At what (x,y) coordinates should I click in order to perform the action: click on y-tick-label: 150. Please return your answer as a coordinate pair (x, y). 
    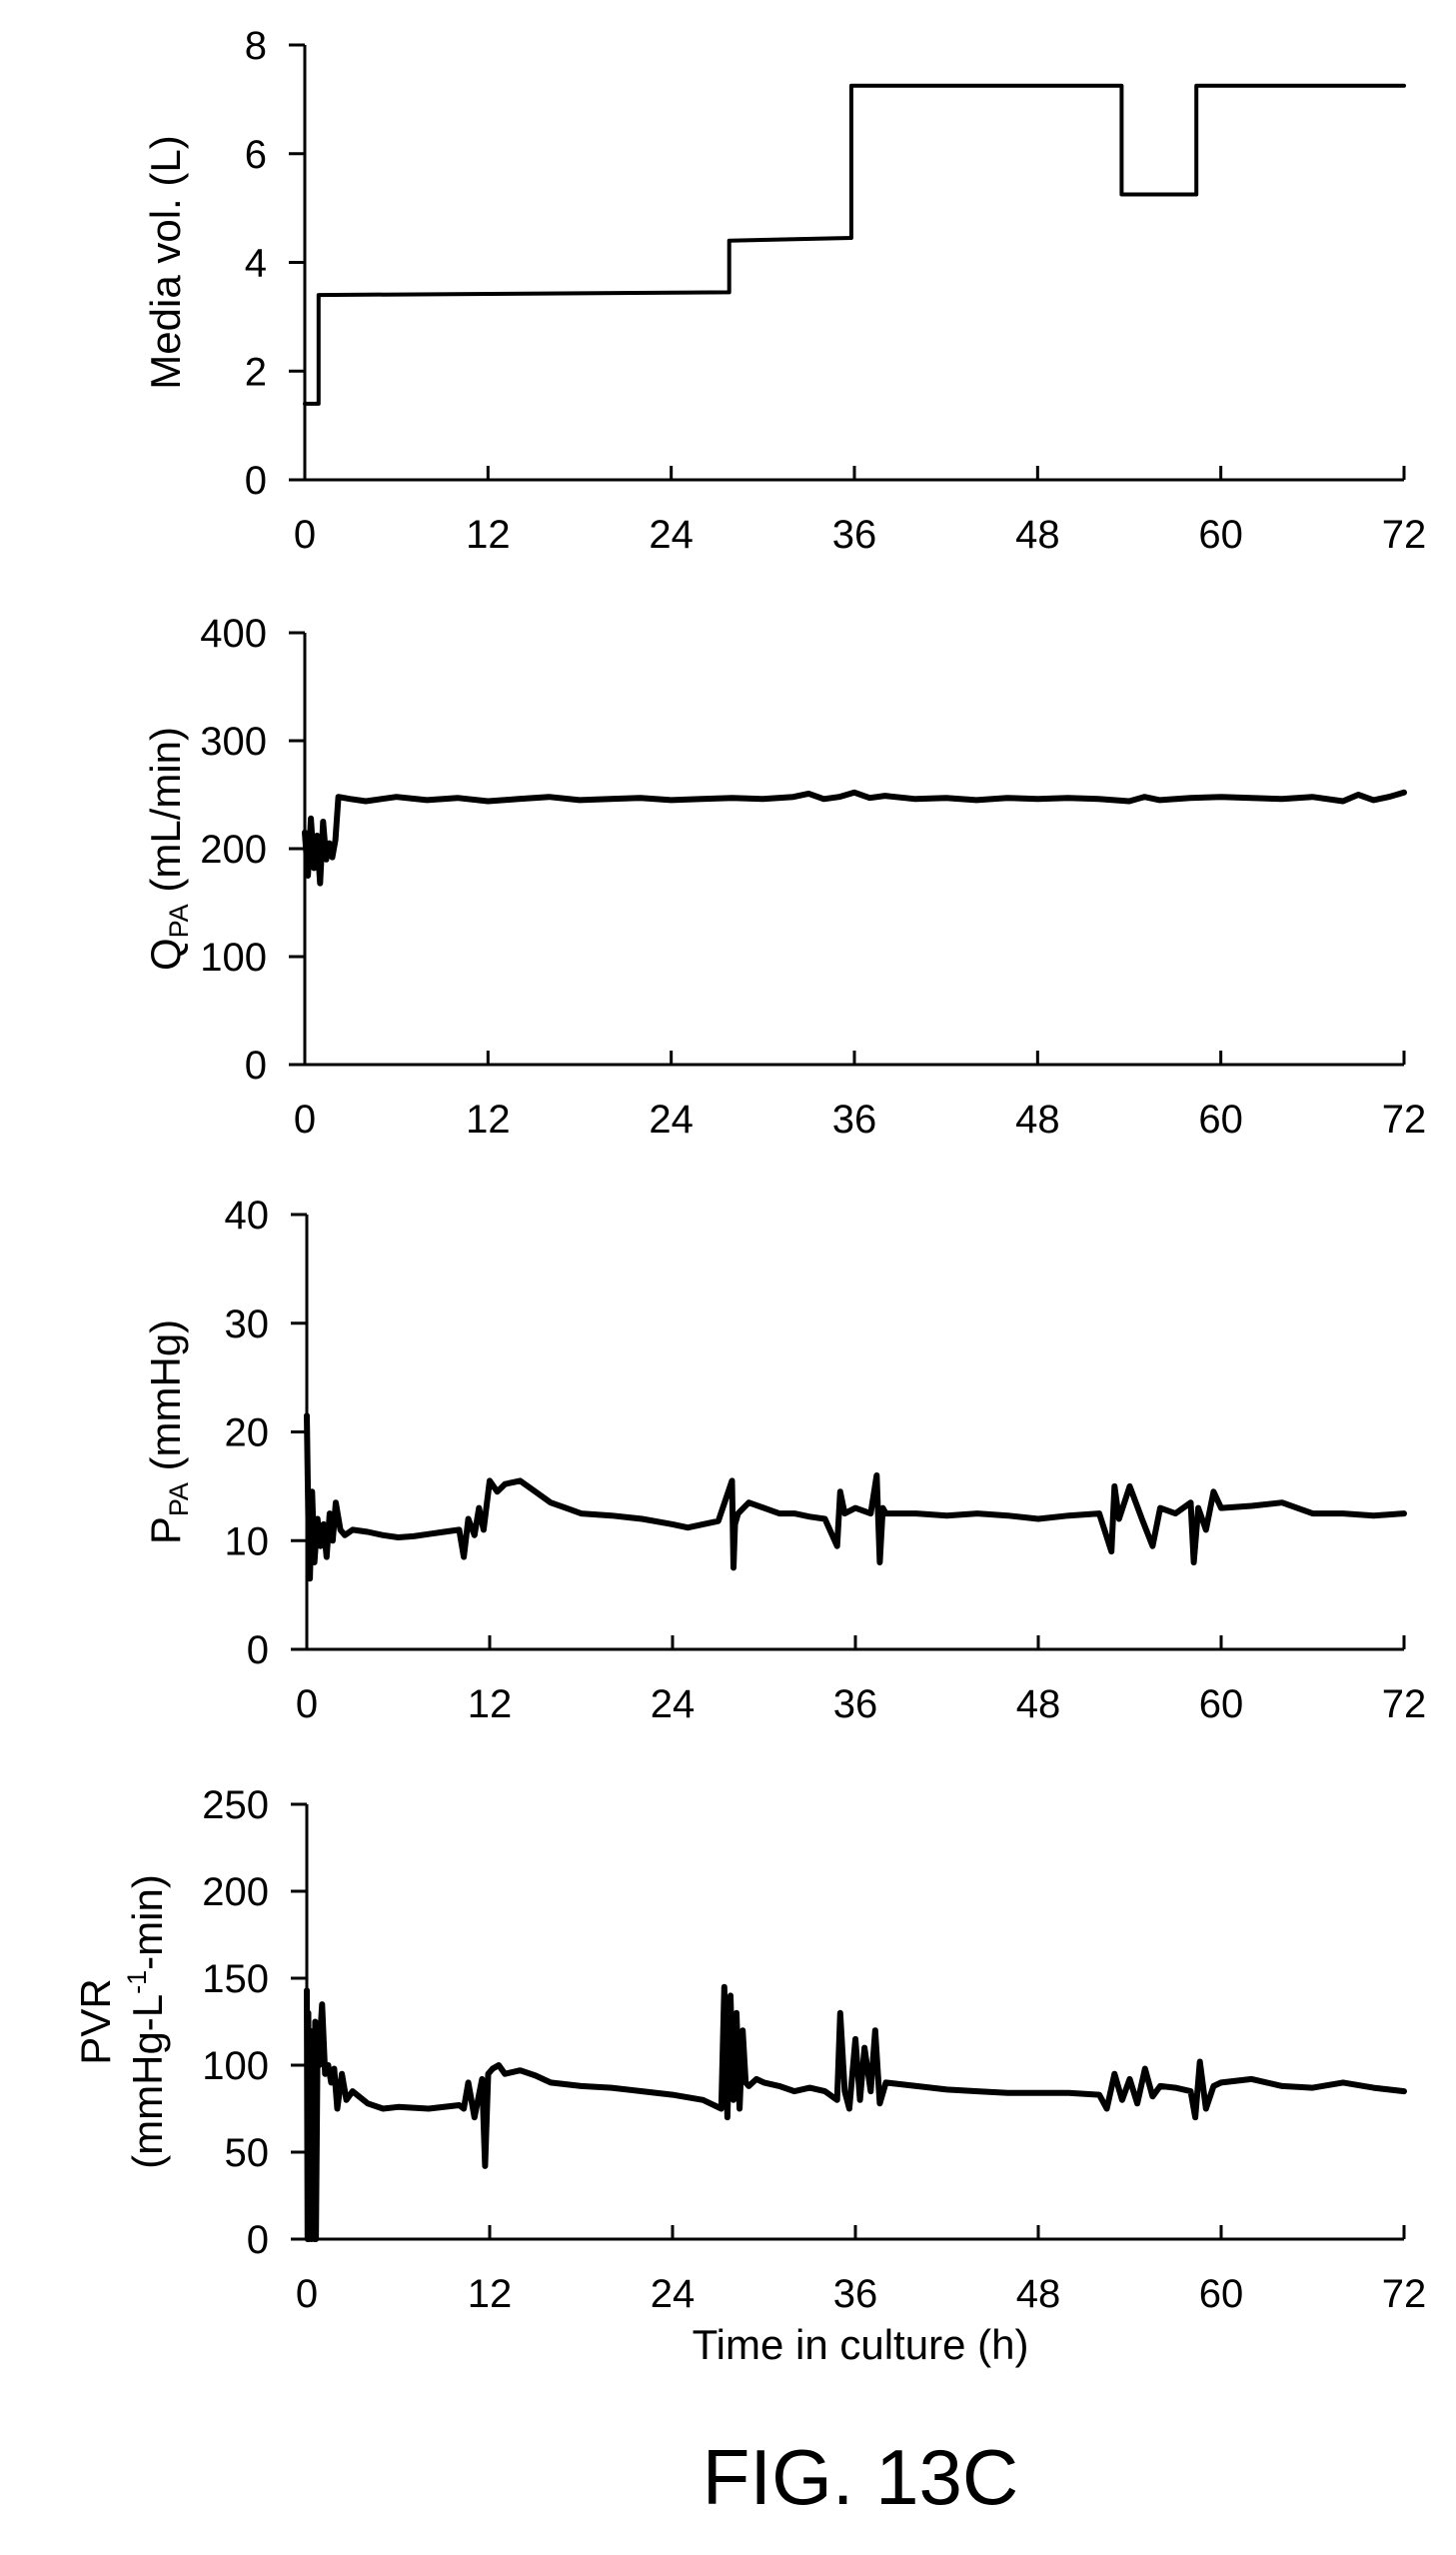
    Looking at the image, I should click on (236, 1979).